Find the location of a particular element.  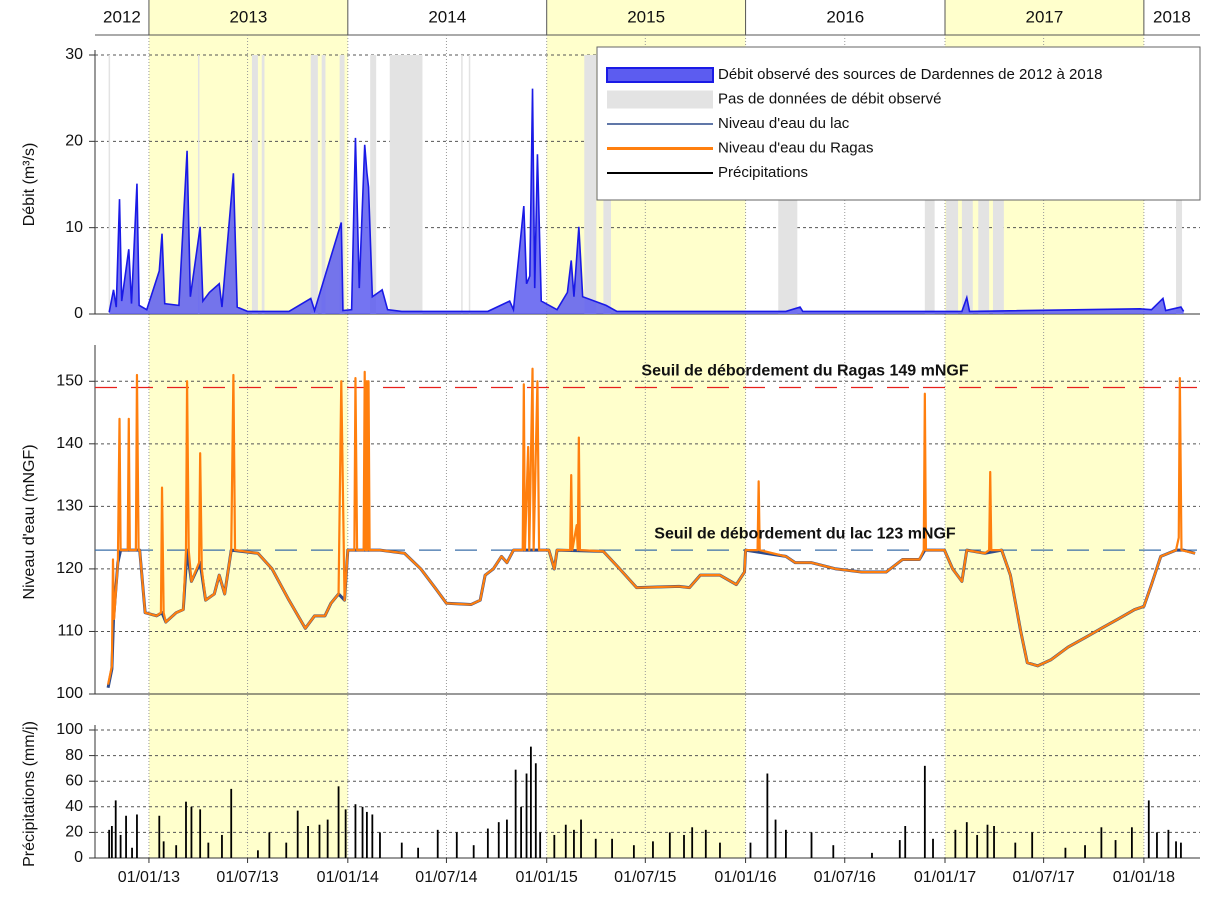

x-tick-label: 01/07/16 is located at coordinates (845, 877).